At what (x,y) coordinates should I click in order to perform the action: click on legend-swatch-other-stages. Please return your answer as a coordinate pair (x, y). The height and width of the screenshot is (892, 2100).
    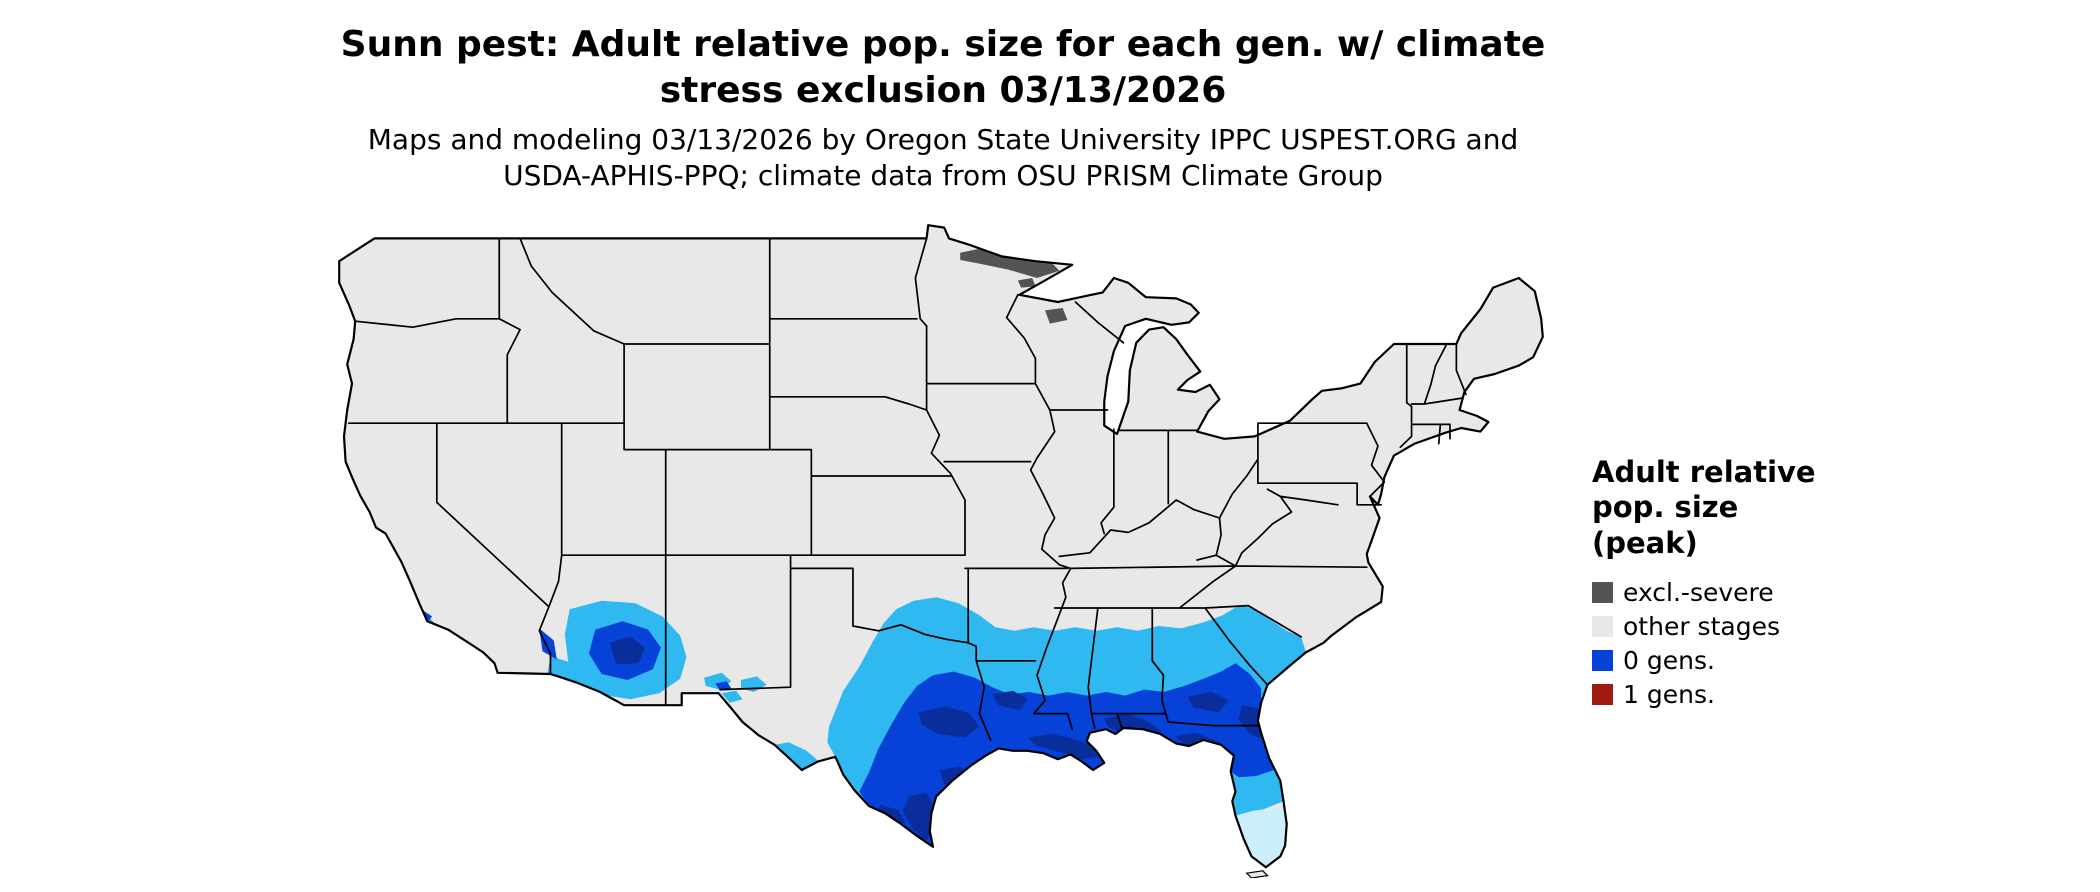
    Looking at the image, I should click on (1602, 626).